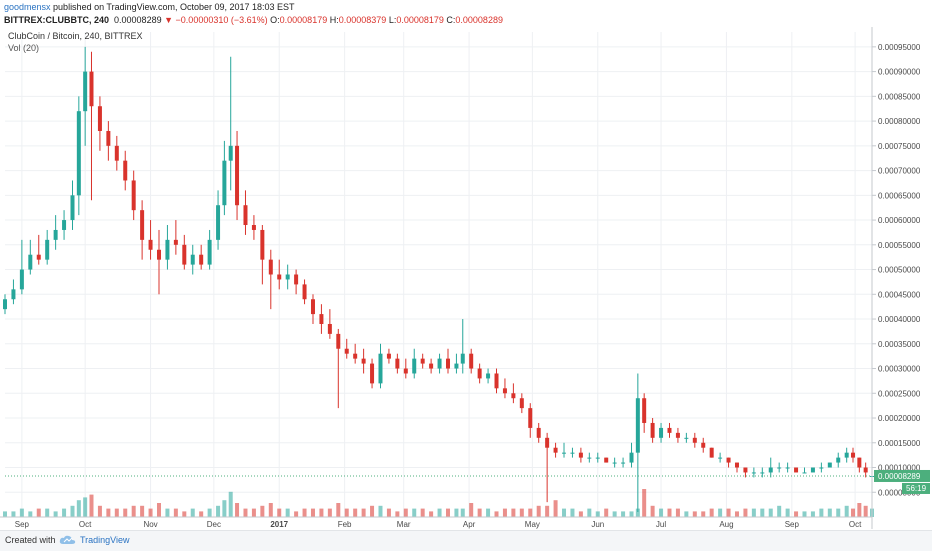  I want to click on down-arrow-icon: ▼, so click(169, 20).